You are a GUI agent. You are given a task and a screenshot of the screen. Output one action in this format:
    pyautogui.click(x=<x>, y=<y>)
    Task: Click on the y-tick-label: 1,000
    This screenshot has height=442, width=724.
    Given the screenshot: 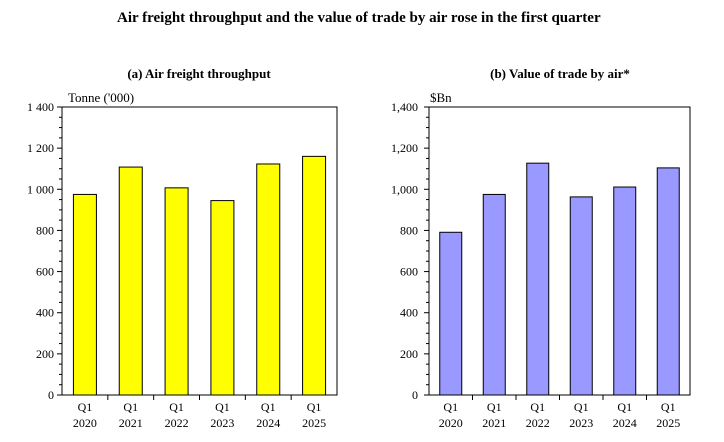 What is the action you would take?
    pyautogui.click(x=404, y=189)
    